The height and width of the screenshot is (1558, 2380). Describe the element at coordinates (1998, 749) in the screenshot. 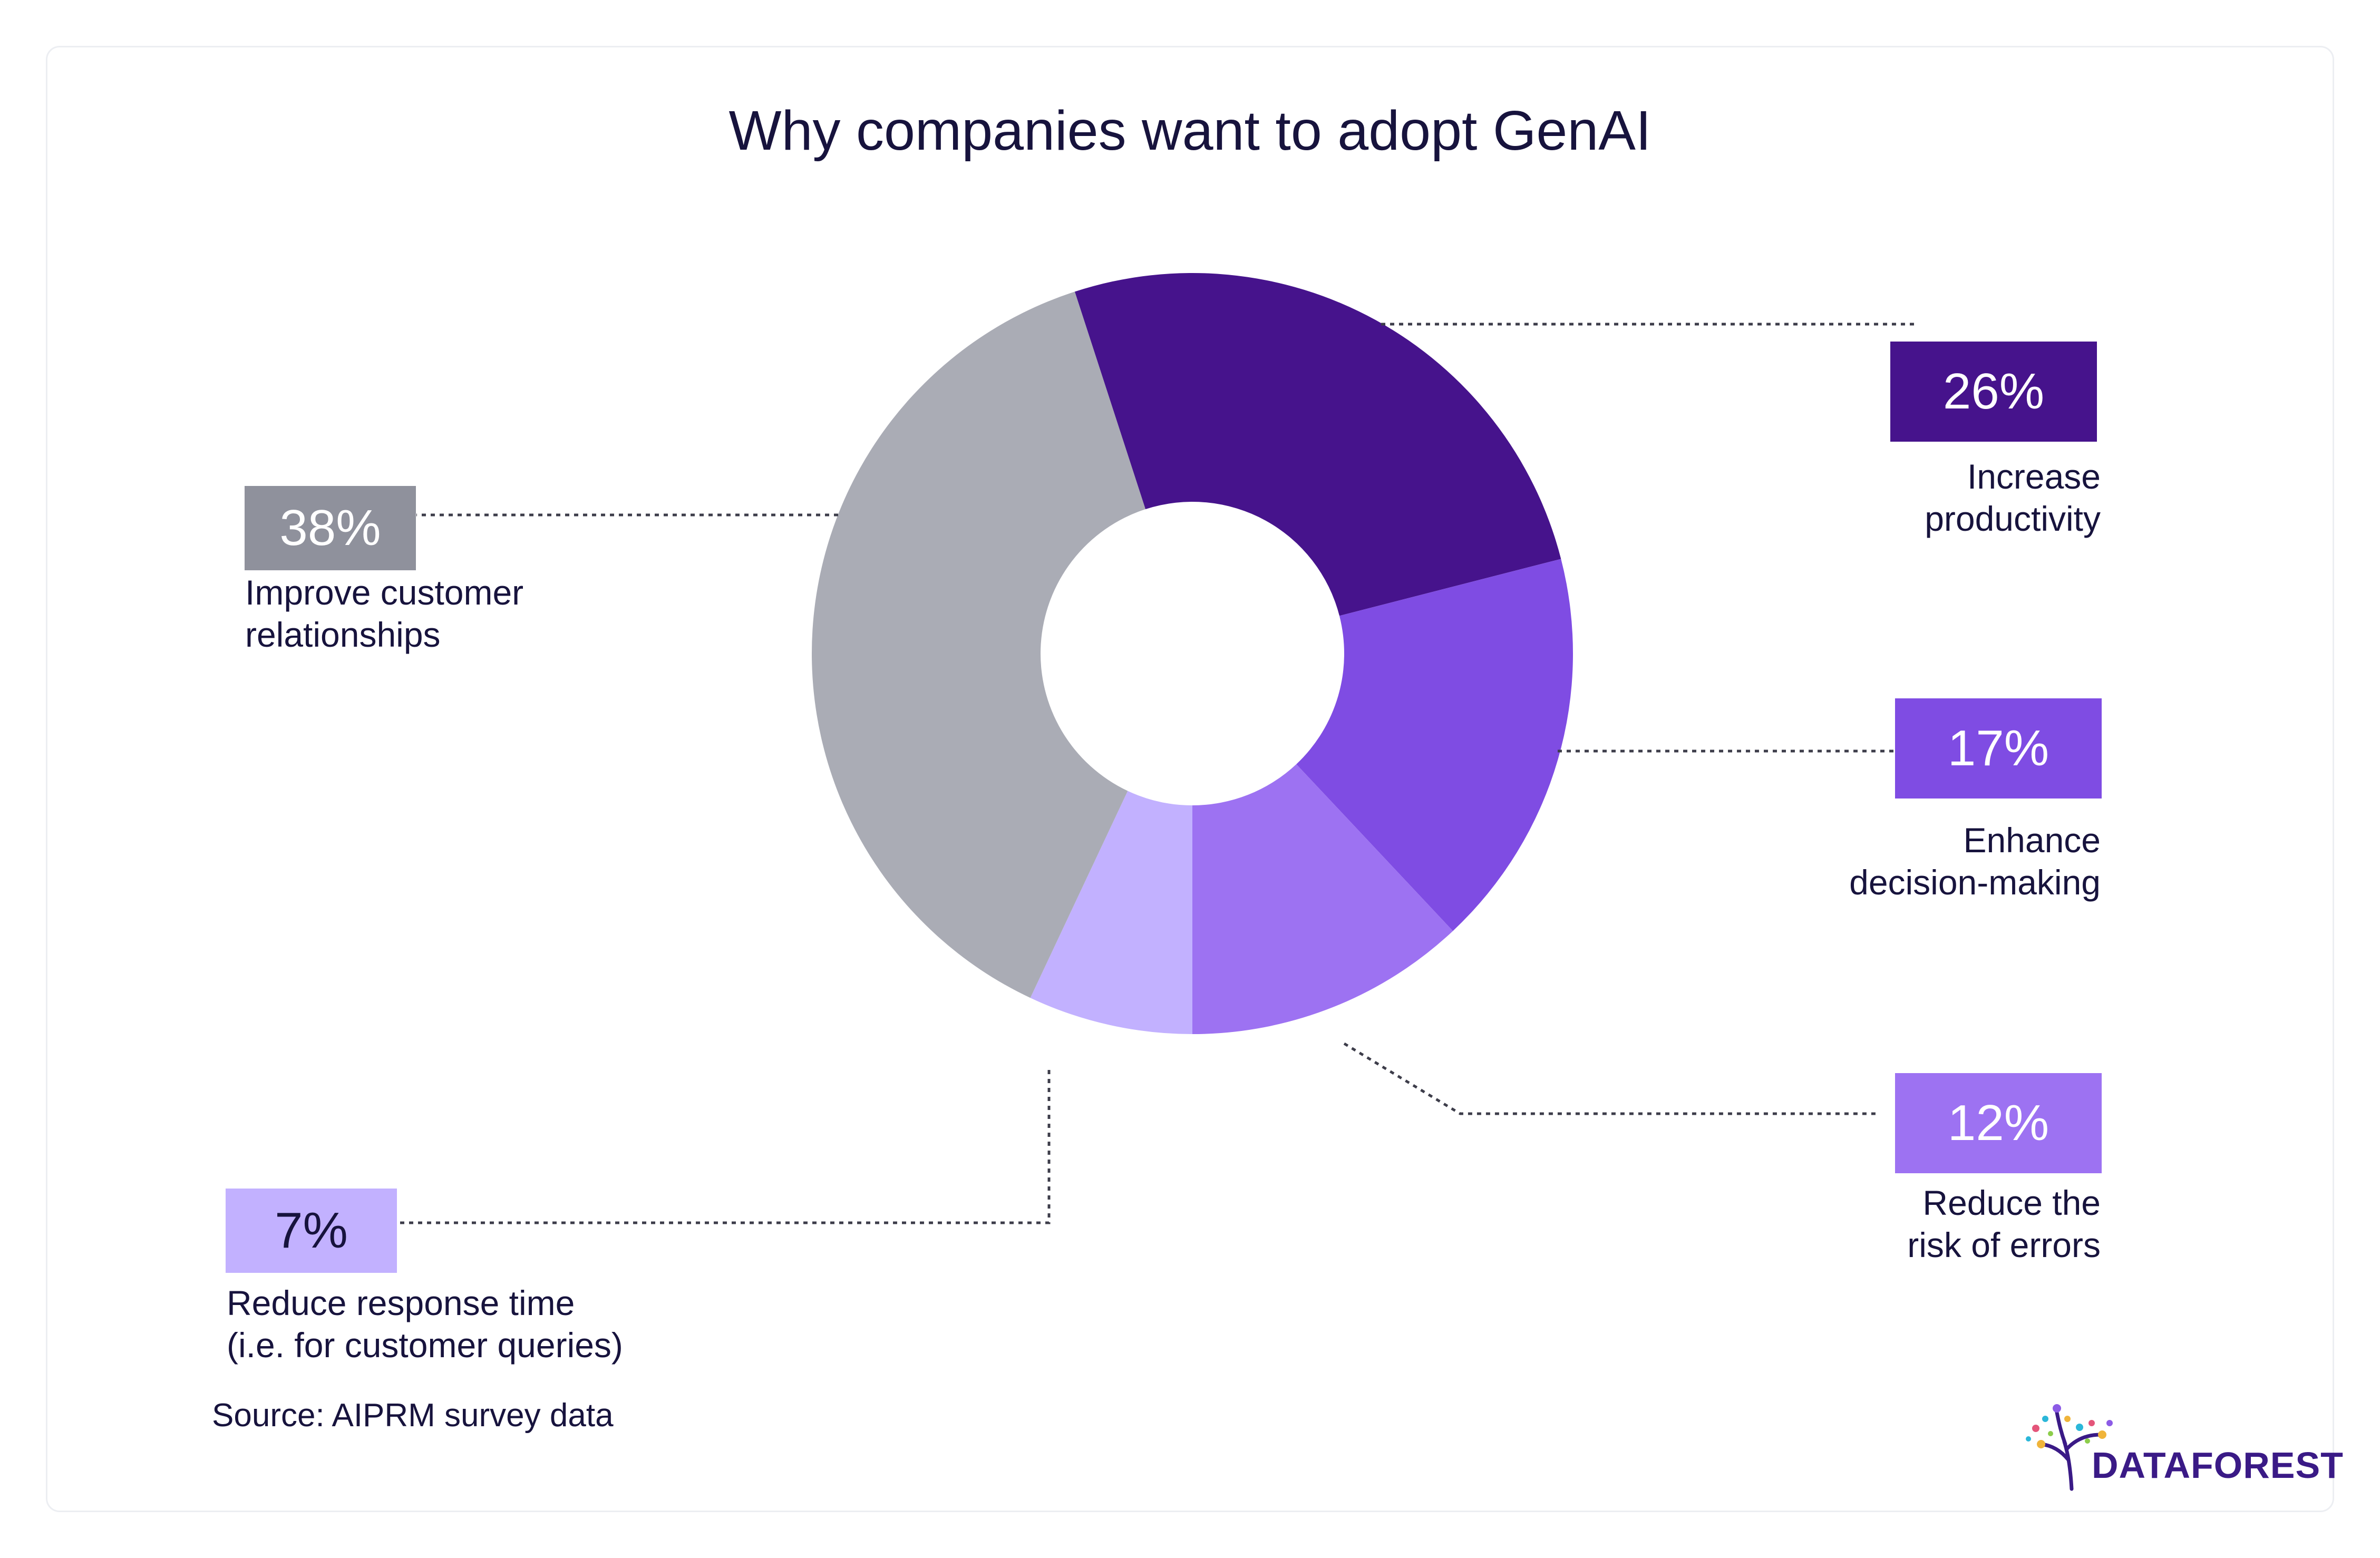

I see `slice-badge-enhance-decision-making: 17%` at that location.